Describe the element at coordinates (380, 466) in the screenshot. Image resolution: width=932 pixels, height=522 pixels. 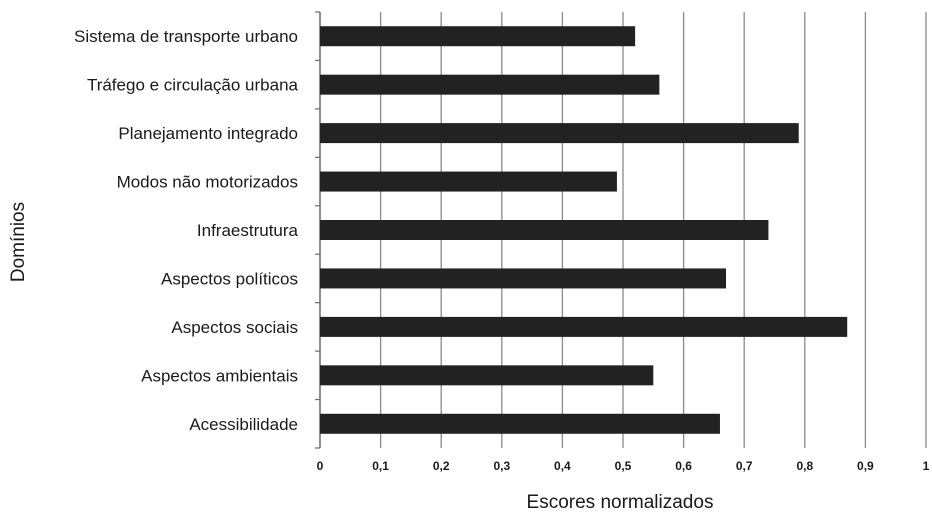
I see `x-tick-label: 0,1` at that location.